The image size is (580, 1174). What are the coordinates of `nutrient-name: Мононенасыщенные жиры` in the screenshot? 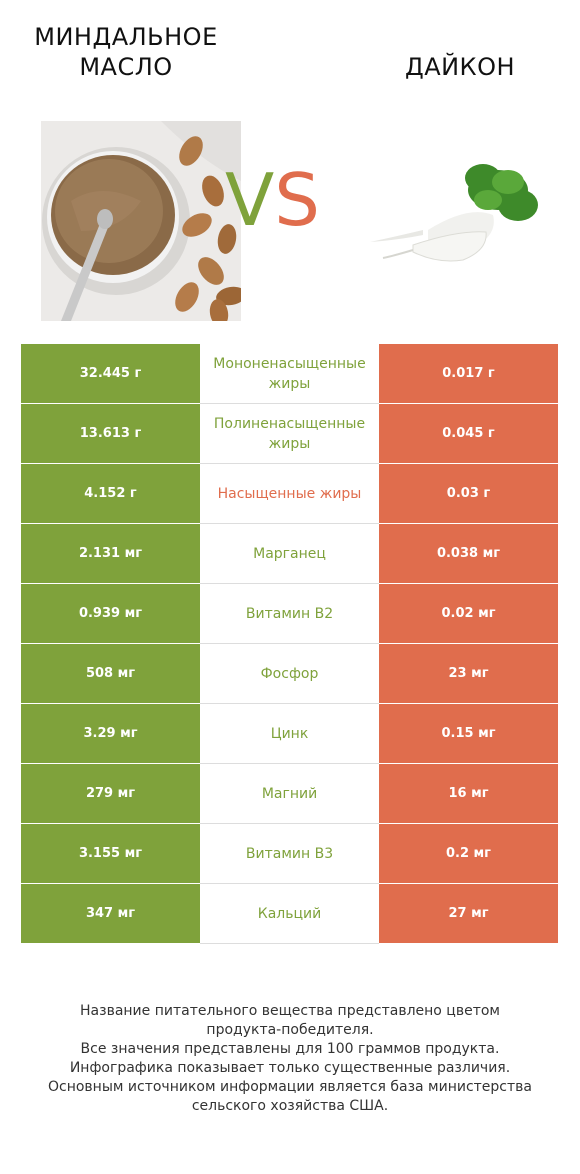 It's located at (289, 373).